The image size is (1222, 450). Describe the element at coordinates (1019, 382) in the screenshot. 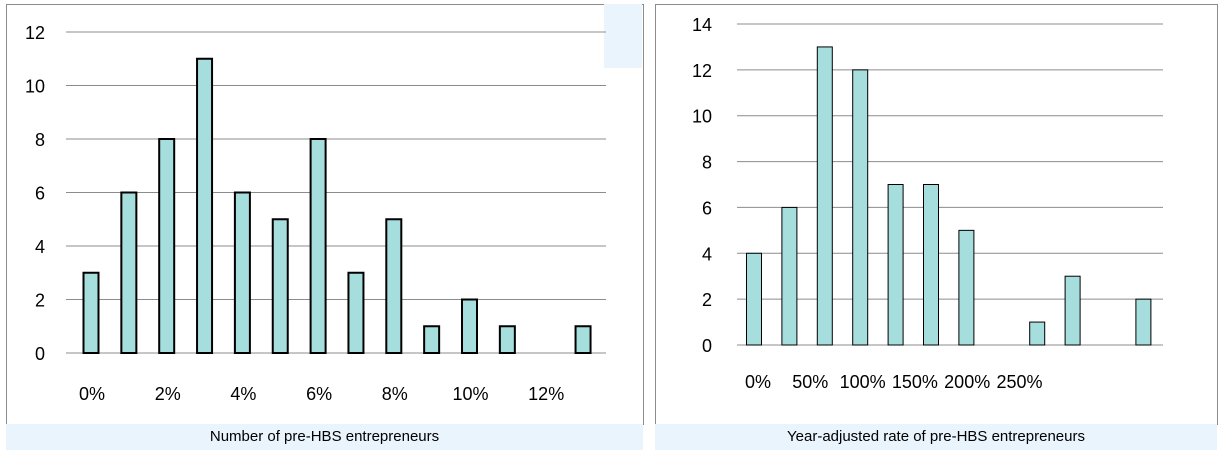

I see `x-tick-label: 250%` at that location.